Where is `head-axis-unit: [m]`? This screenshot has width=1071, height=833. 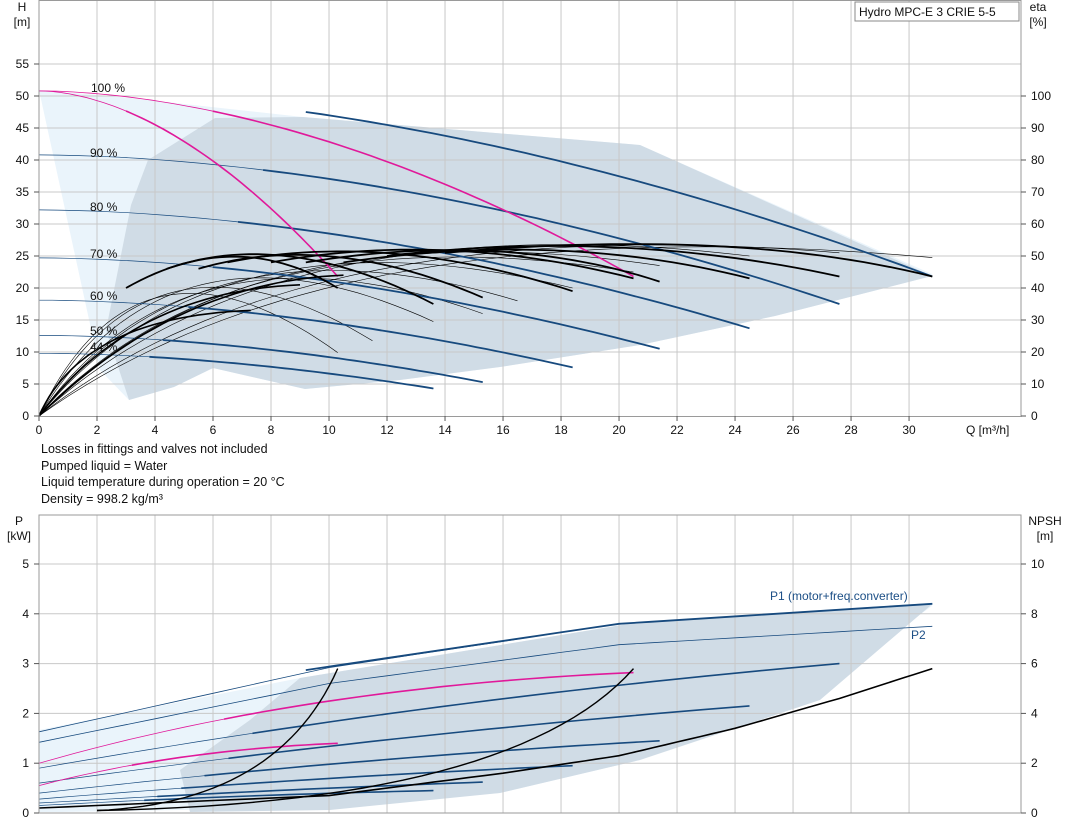
head-axis-unit: [m] is located at coordinates (22, 22).